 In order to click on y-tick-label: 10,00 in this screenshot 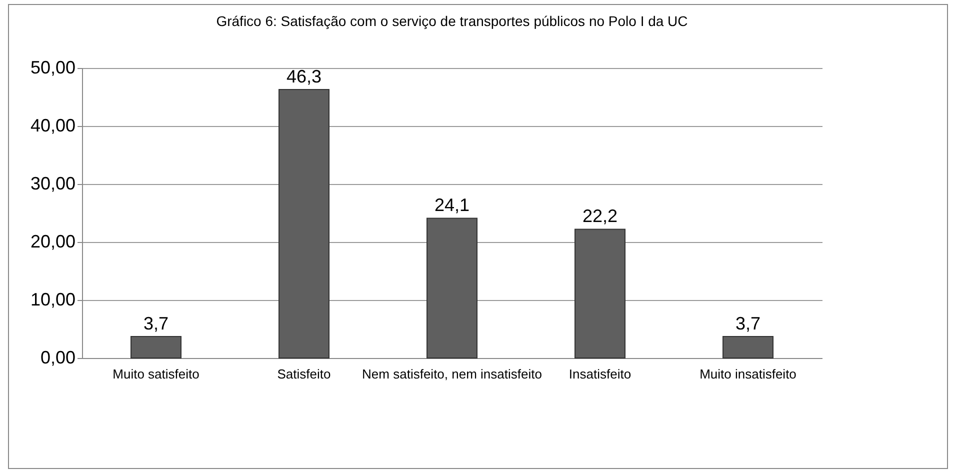, I will do `click(53, 300)`.